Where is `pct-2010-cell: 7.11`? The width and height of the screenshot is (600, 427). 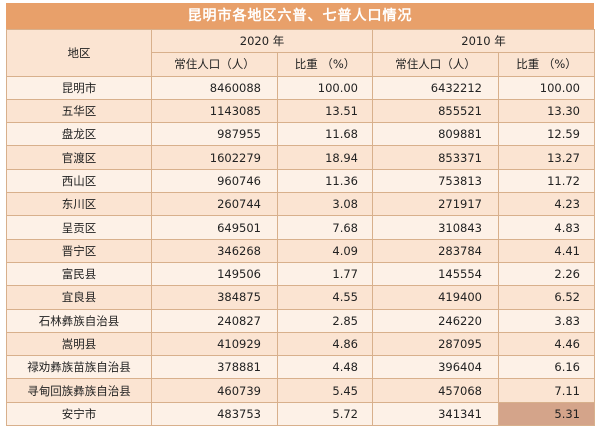
pct-2010-cell: 7.11 is located at coordinates (546, 390).